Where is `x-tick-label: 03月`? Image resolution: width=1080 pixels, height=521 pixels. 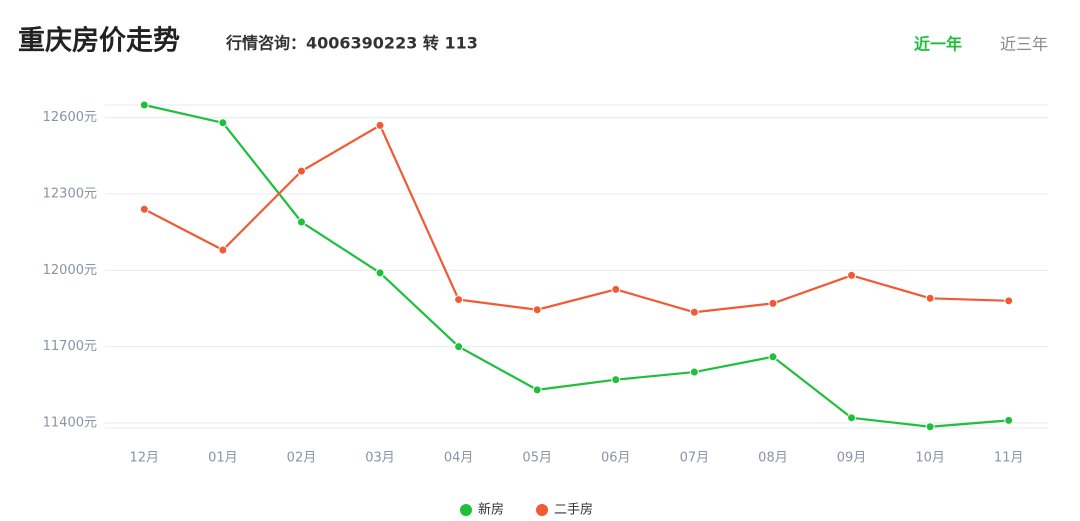
x-tick-label: 03月 is located at coordinates (380, 458).